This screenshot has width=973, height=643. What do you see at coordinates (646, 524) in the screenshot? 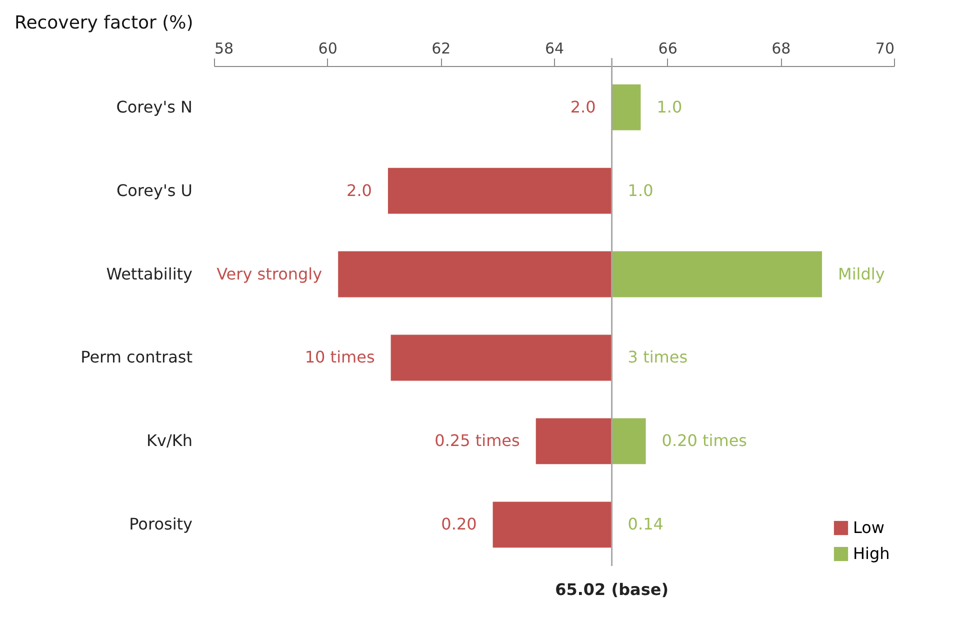
I see `annotation: 0.14` at bounding box center [646, 524].